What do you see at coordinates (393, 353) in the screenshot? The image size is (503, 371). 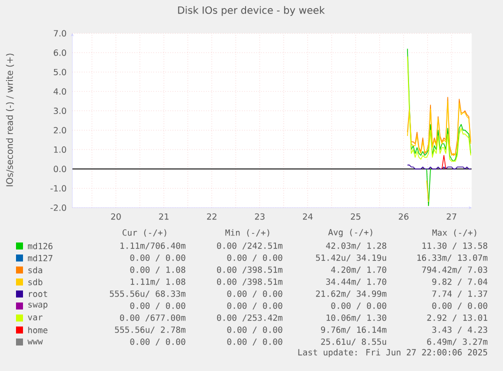 I see `text: Last update: Fri Jun 27 22:00:06 2025` at bounding box center [393, 353].